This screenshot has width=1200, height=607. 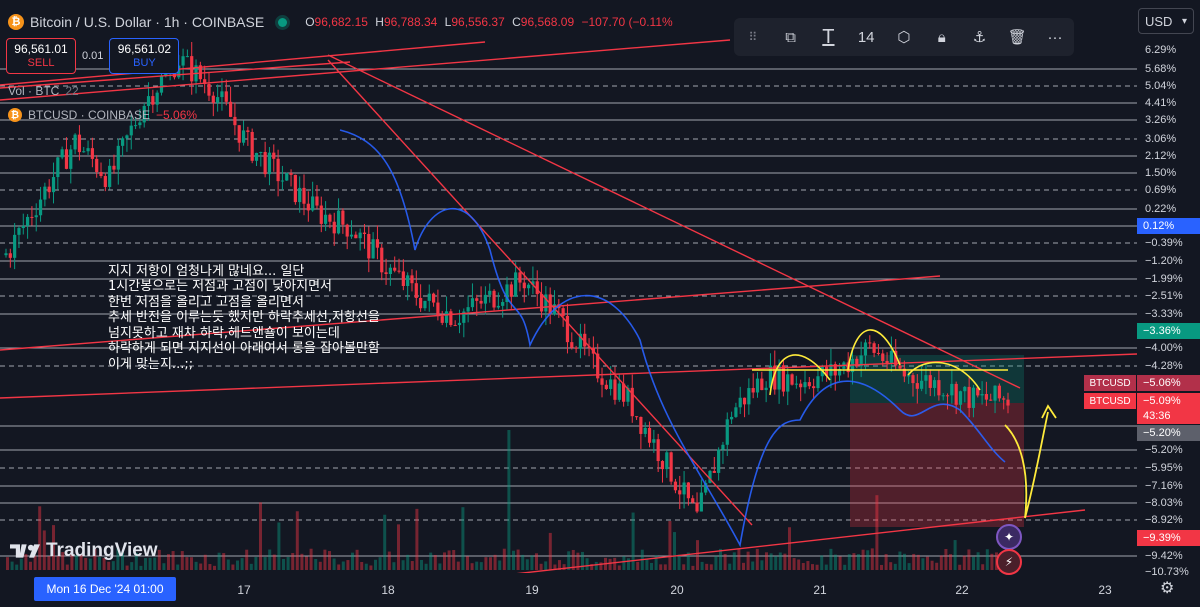 I want to click on symbol-title: Bitcoin / U.S. Dollar · 1h · COINBASE, so click(x=147, y=22).